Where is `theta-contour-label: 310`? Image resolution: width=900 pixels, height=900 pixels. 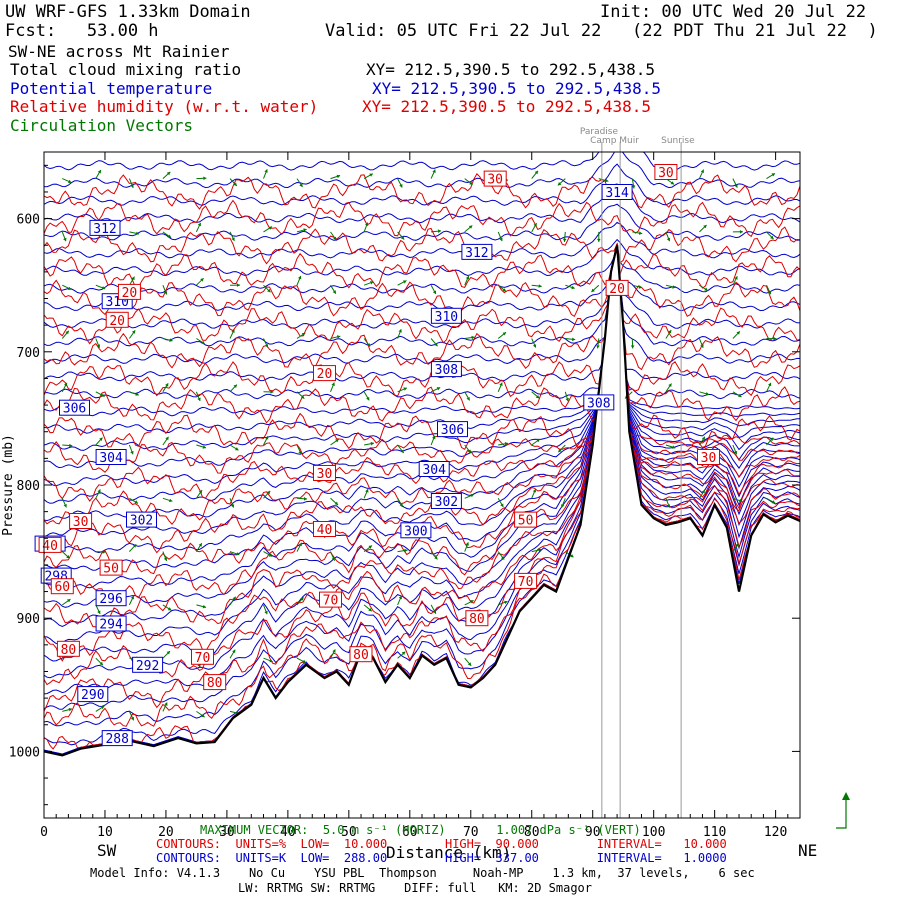 theta-contour-label: 310 is located at coordinates (446, 317).